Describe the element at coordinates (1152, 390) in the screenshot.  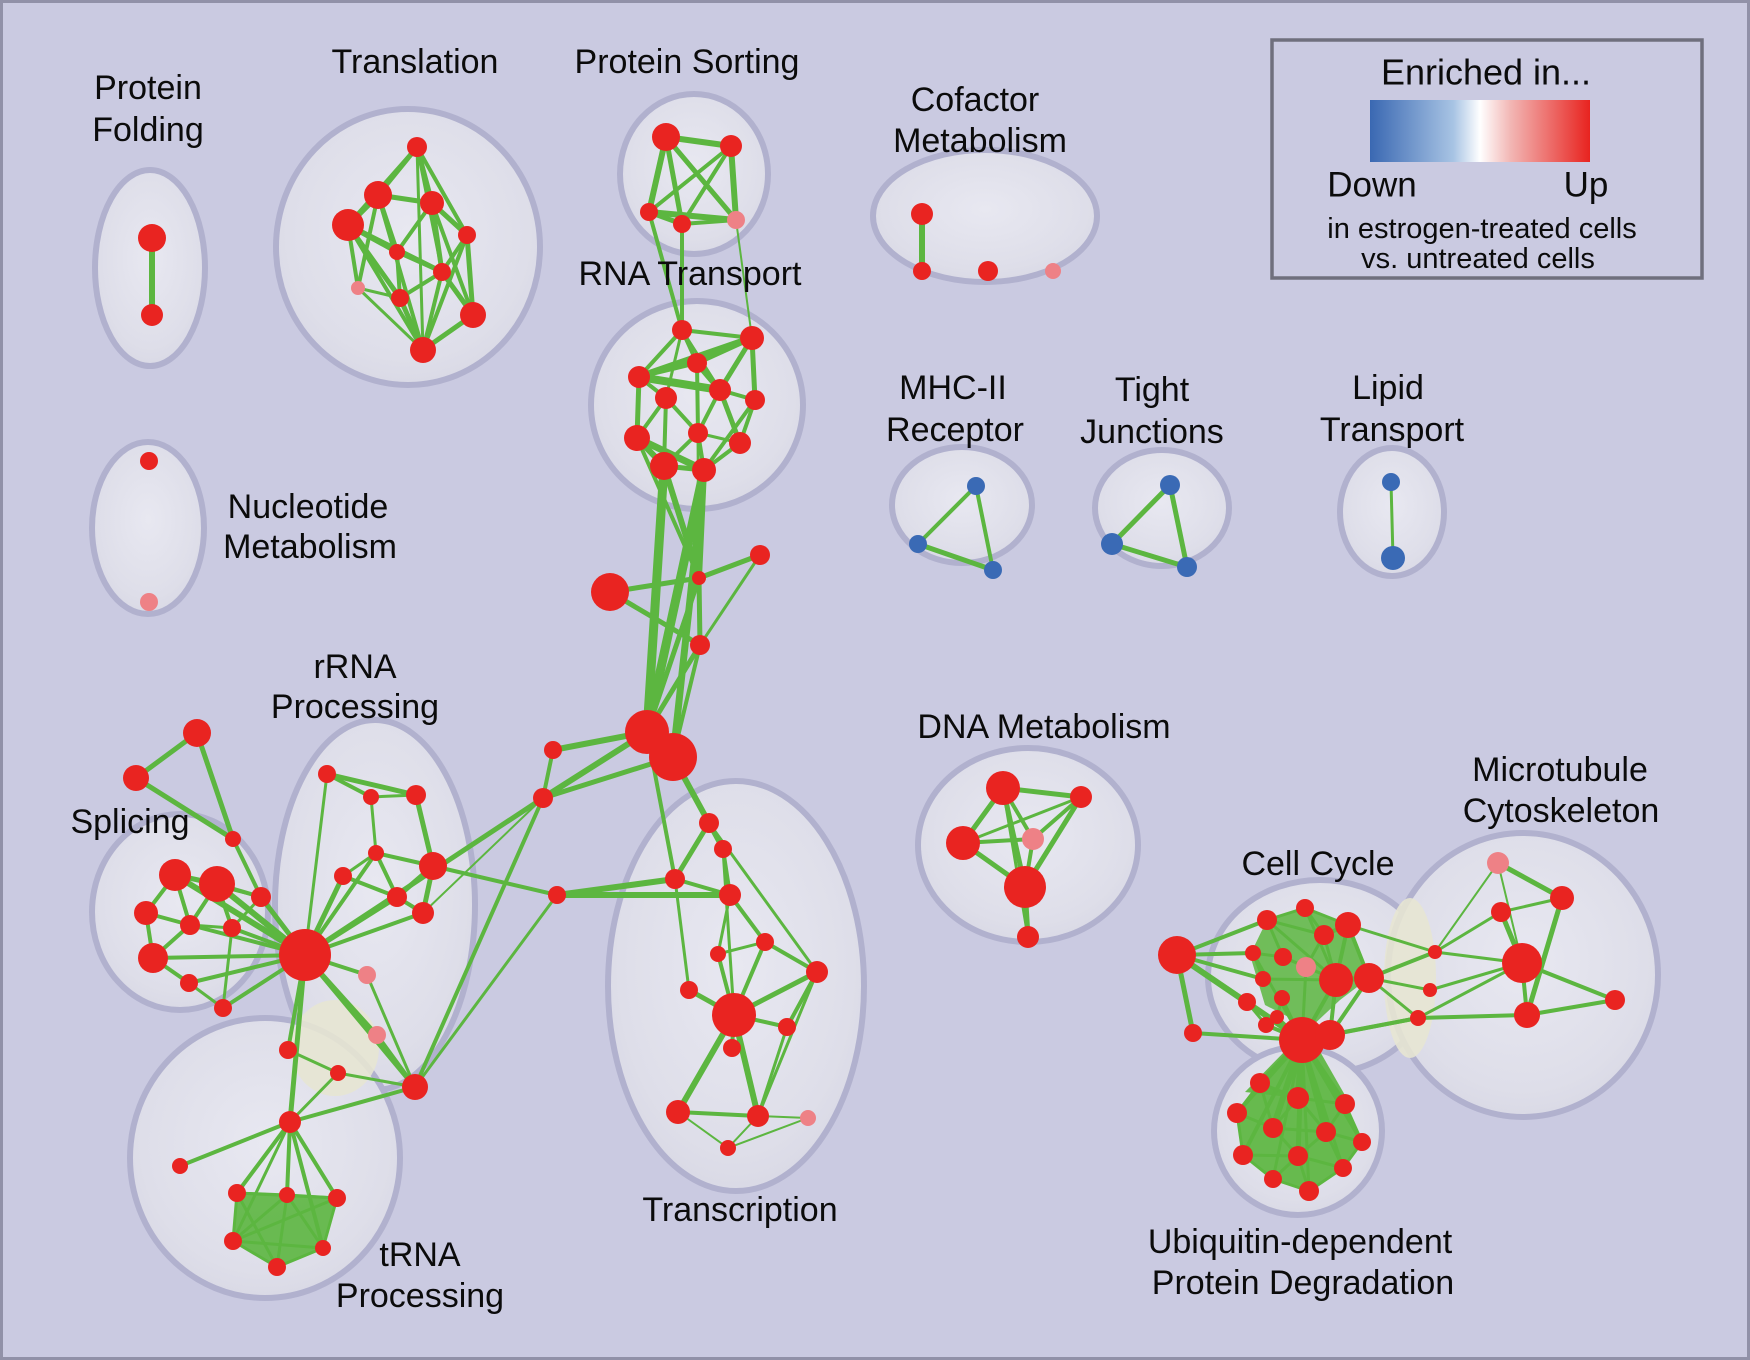
I see `cluster-tight-junctions-label-0: Tight` at that location.